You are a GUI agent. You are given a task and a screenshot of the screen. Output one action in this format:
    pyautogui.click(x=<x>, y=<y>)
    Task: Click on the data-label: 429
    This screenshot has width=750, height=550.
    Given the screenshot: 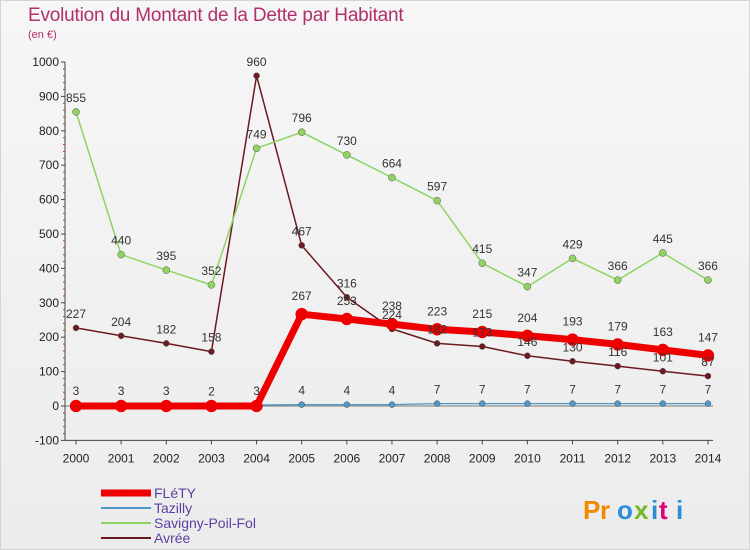 What is the action you would take?
    pyautogui.click(x=573, y=244)
    